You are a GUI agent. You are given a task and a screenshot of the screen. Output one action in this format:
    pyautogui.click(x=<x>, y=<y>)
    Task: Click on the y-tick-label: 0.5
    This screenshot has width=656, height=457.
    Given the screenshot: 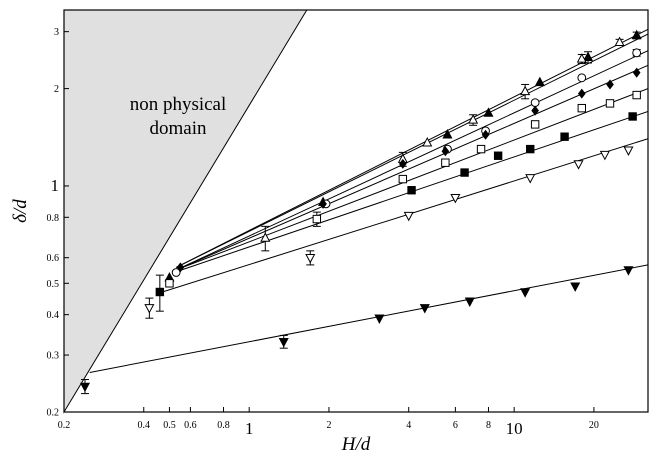 What is the action you would take?
    pyautogui.click(x=53, y=284)
    